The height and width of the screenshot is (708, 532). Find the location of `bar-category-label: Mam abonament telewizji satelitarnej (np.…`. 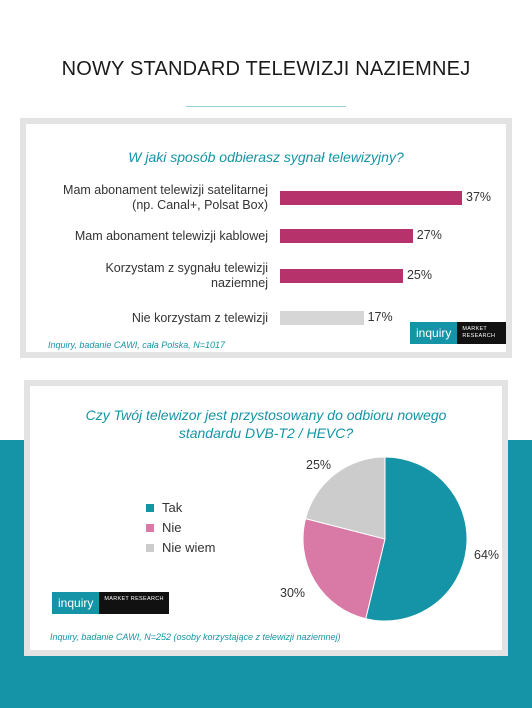

bar-category-label: Mam abonament telewizji satelitarnej (np.… is located at coordinates (147, 198).